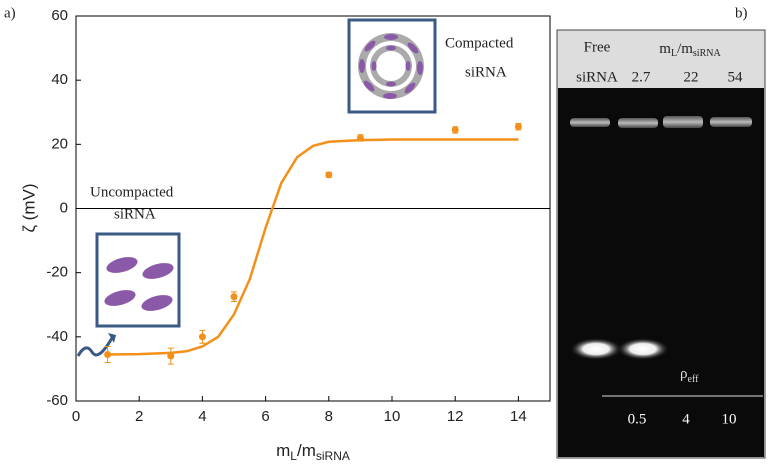 The width and height of the screenshot is (770, 476). What do you see at coordinates (729, 419) in the screenshot?
I see `gel-label: 10` at bounding box center [729, 419].